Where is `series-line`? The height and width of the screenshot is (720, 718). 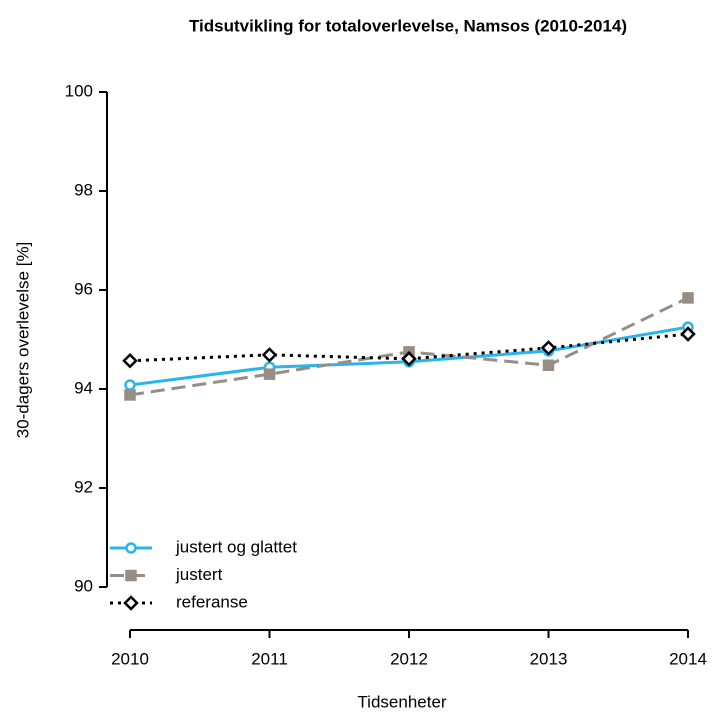
series-line is located at coordinates (409, 347).